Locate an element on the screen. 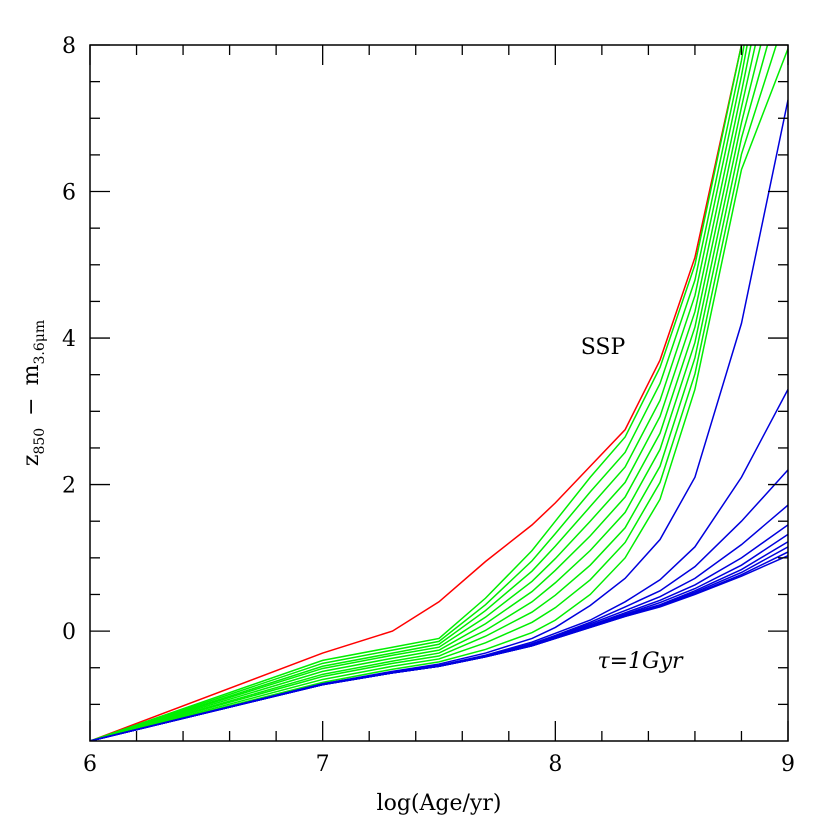 Image resolution: width=830 pixels, height=830 pixels. annotation: τ=1Gyr is located at coordinates (640, 661).